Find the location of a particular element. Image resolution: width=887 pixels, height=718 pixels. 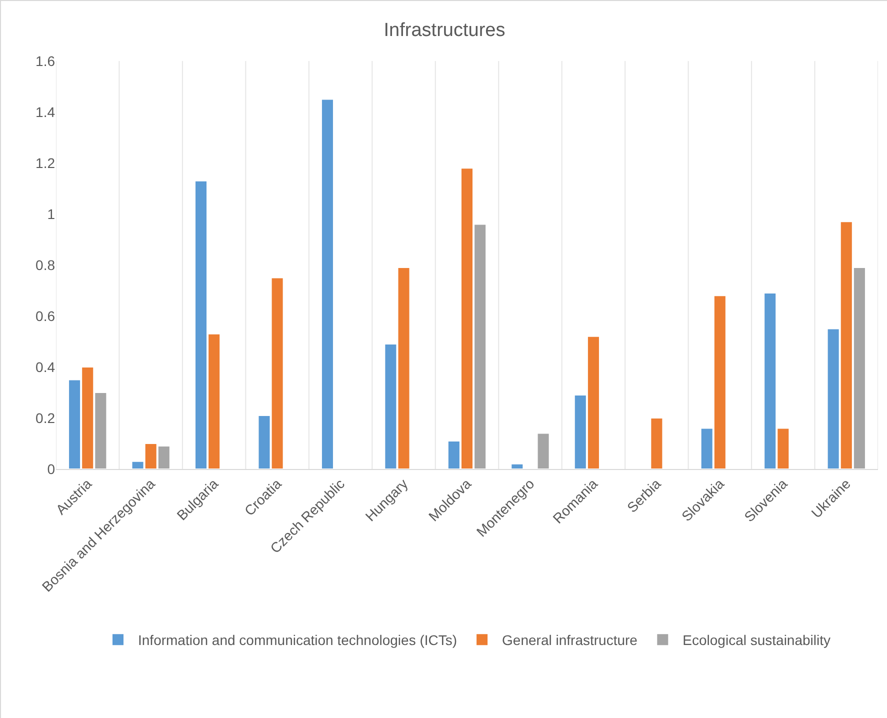

legend-label: General infrastructure is located at coordinates (570, 640).